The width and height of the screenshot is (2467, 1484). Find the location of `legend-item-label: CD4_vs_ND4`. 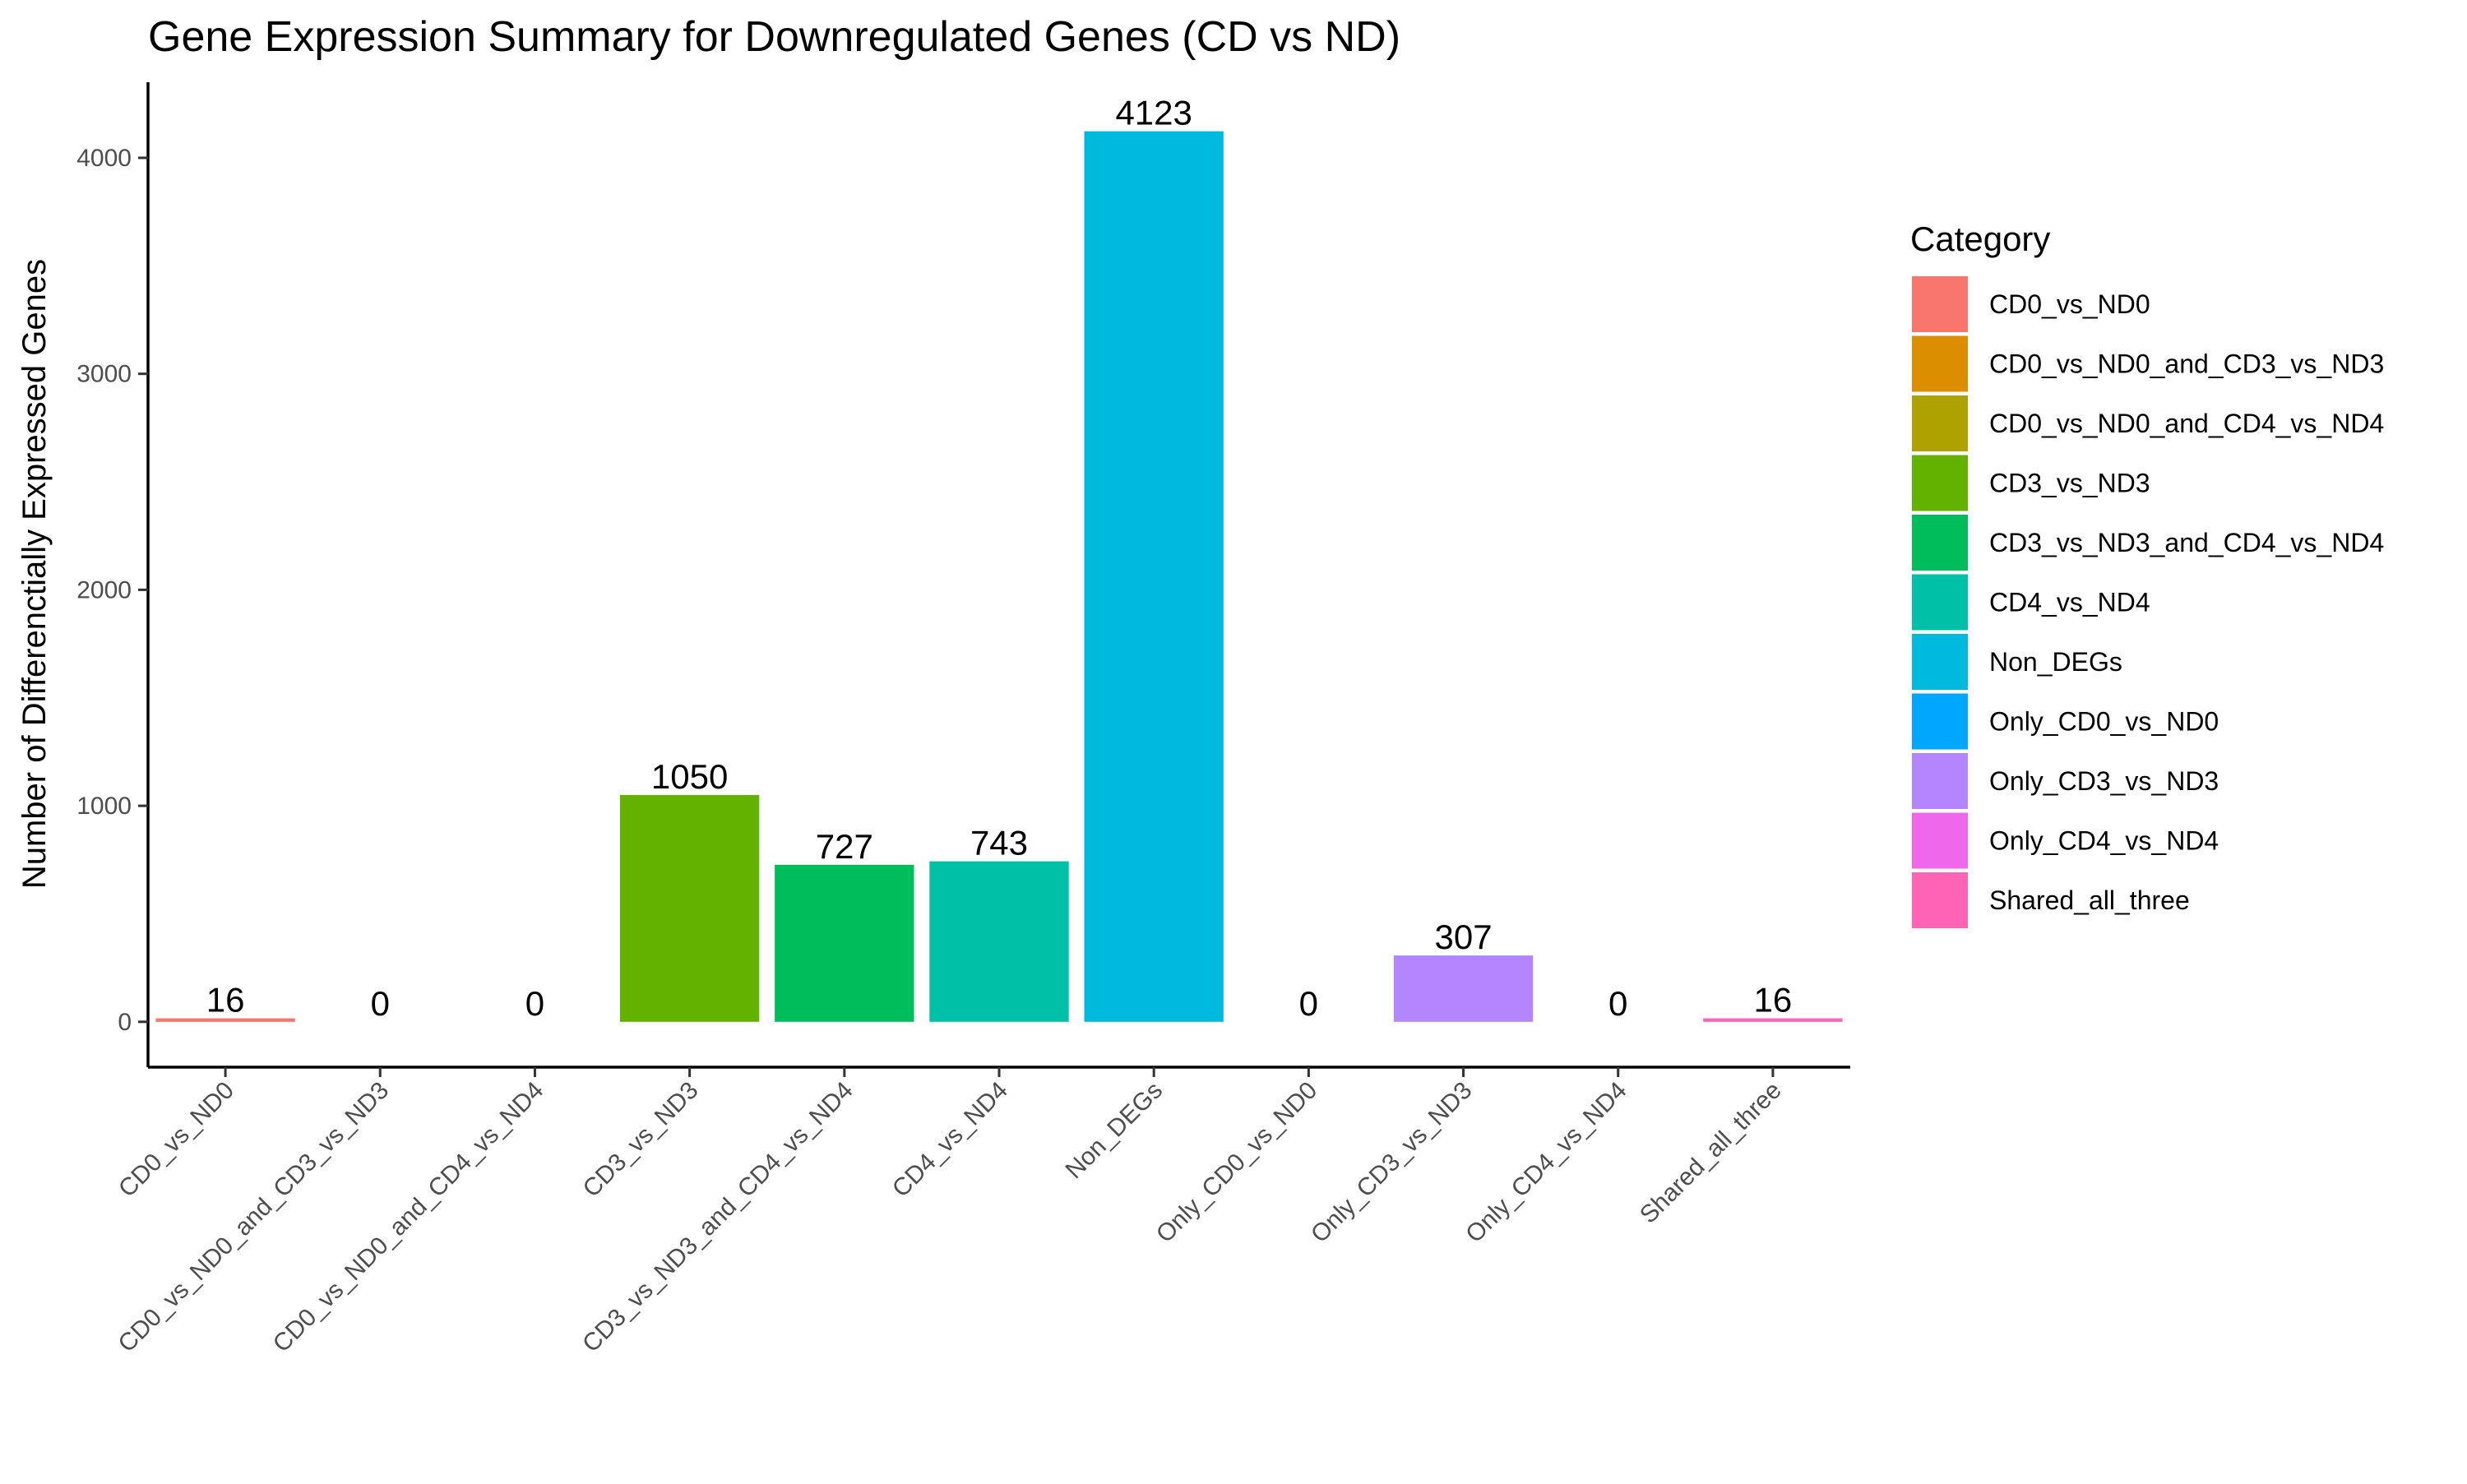

legend-item-label: CD4_vs_ND4 is located at coordinates (2070, 602).